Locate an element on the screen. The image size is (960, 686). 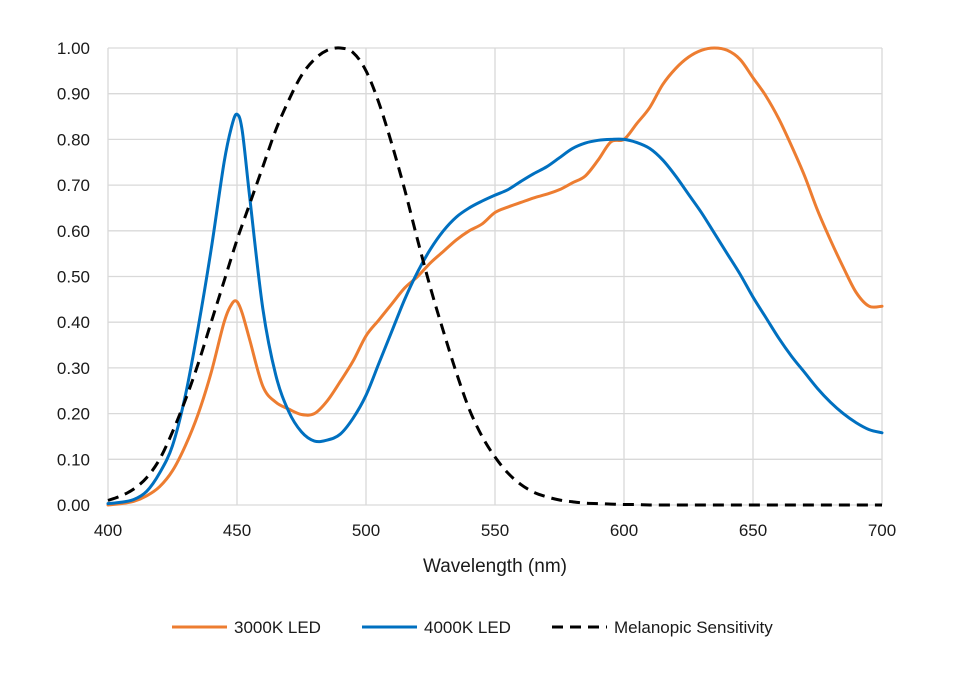
y-tick-label: 1.00 is located at coordinates (73, 48).